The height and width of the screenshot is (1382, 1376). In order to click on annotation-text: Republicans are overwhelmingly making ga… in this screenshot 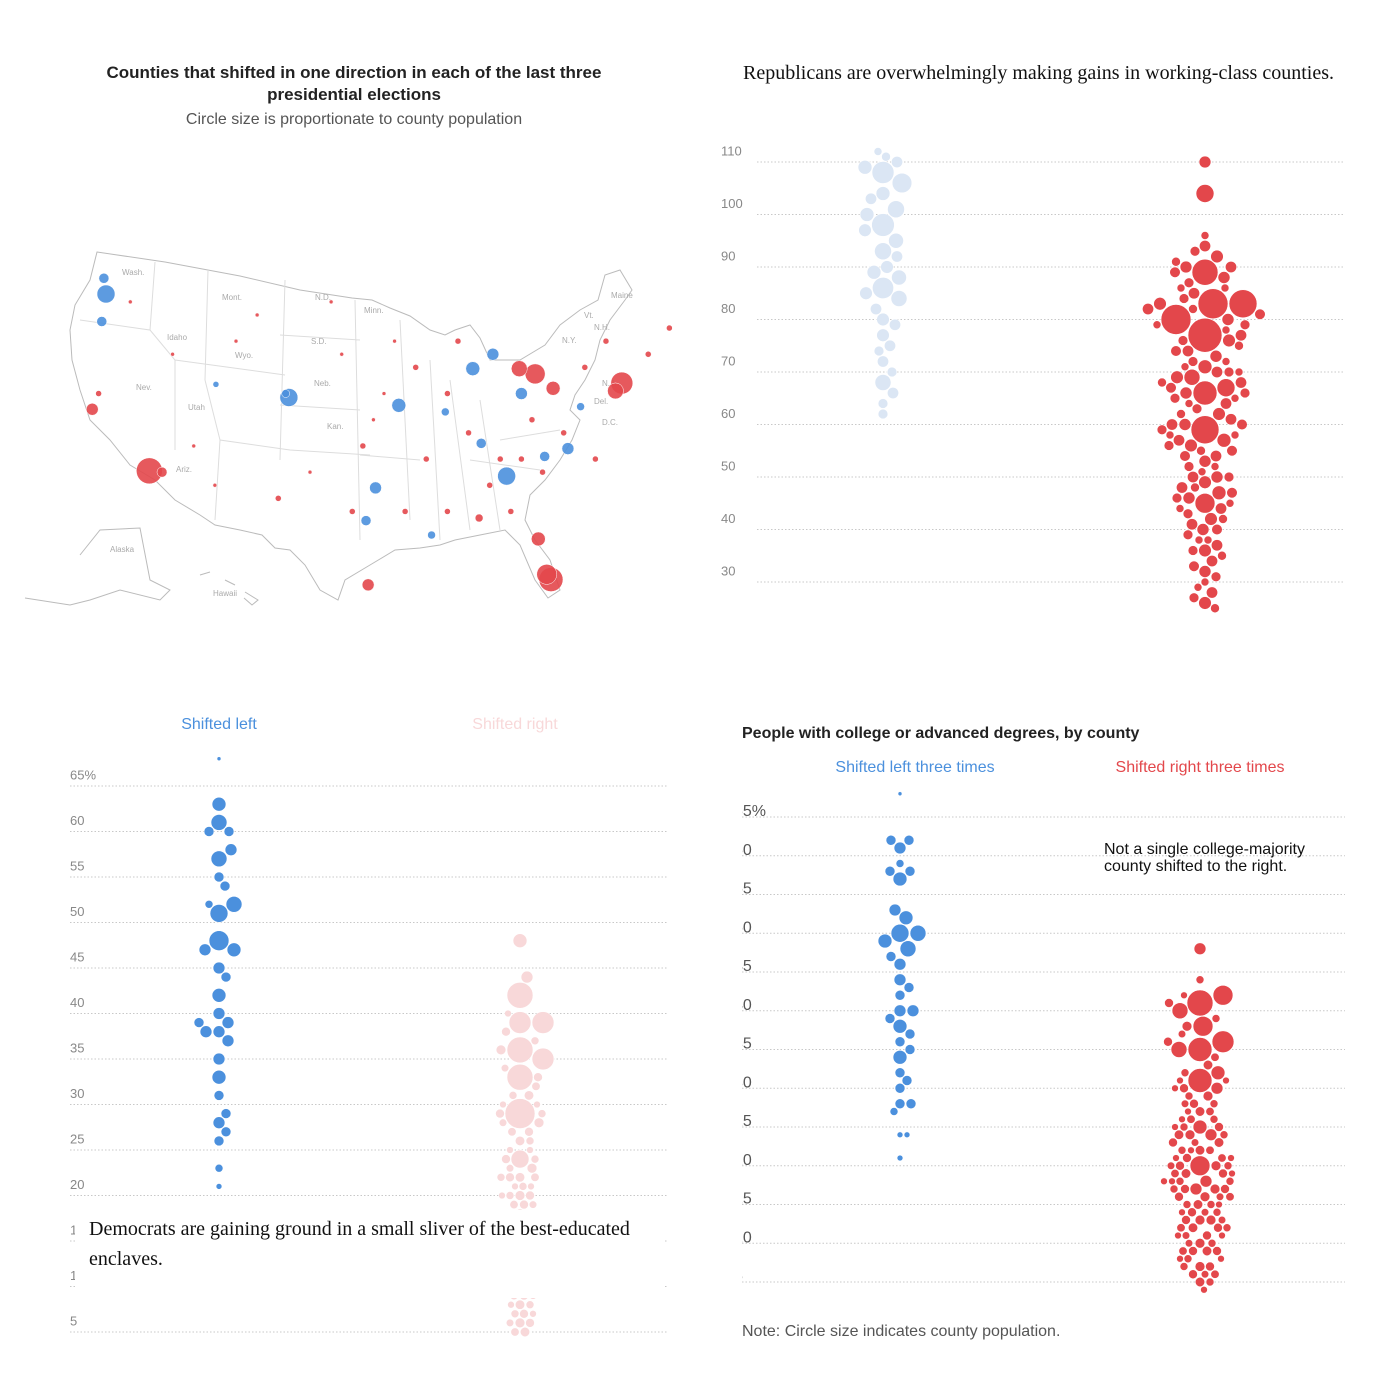, I will do `click(1043, 76)`.